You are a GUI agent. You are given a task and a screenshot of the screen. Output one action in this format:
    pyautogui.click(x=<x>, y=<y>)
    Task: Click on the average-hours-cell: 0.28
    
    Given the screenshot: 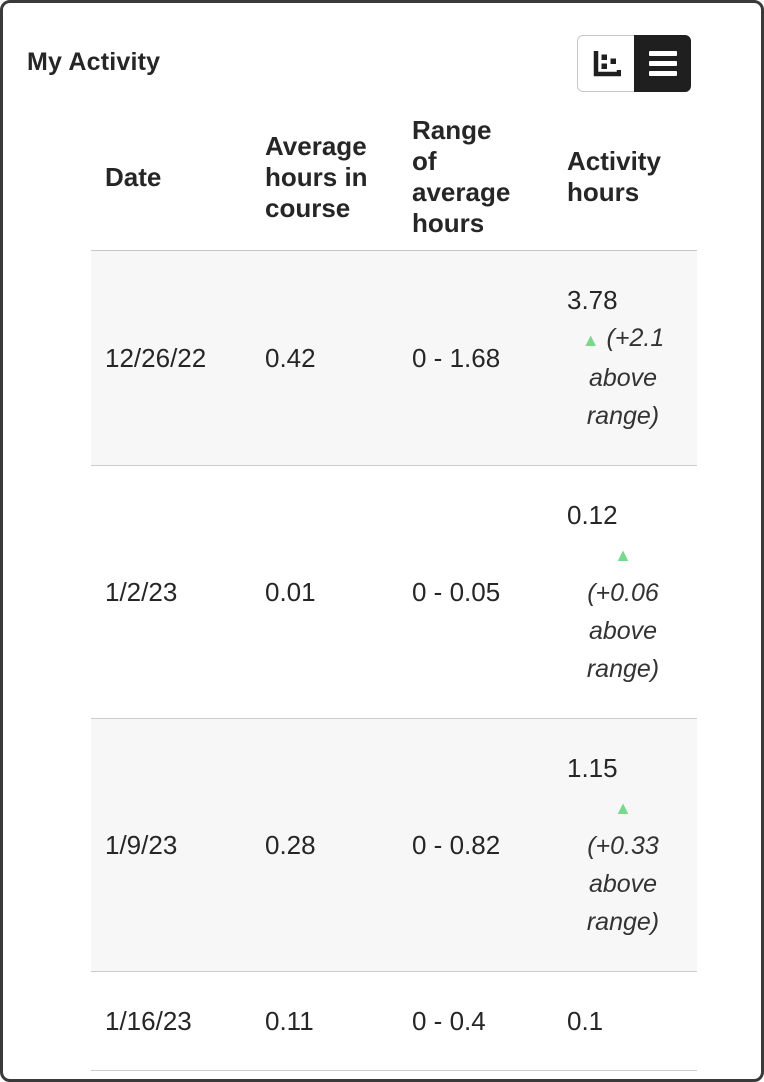 What is the action you would take?
    pyautogui.click(x=290, y=845)
    